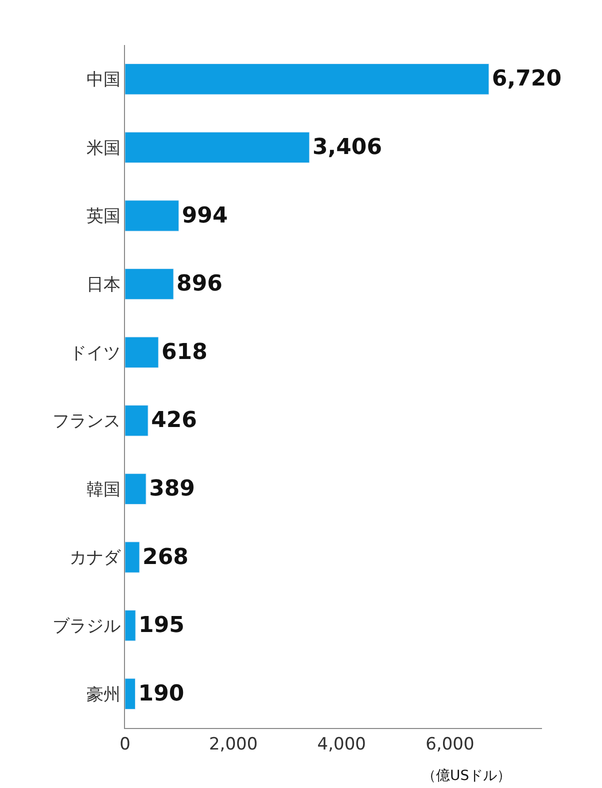  Describe the element at coordinates (86, 422) in the screenshot. I see `y-tick-label: フランス` at that location.